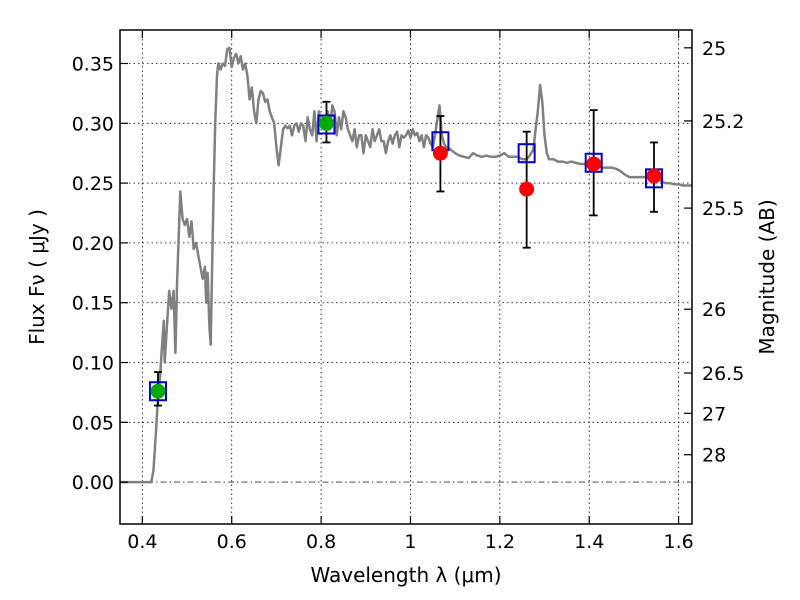 The width and height of the screenshot is (800, 600). What do you see at coordinates (321, 542) in the screenshot?
I see `x-tick-label: 0.8` at bounding box center [321, 542].